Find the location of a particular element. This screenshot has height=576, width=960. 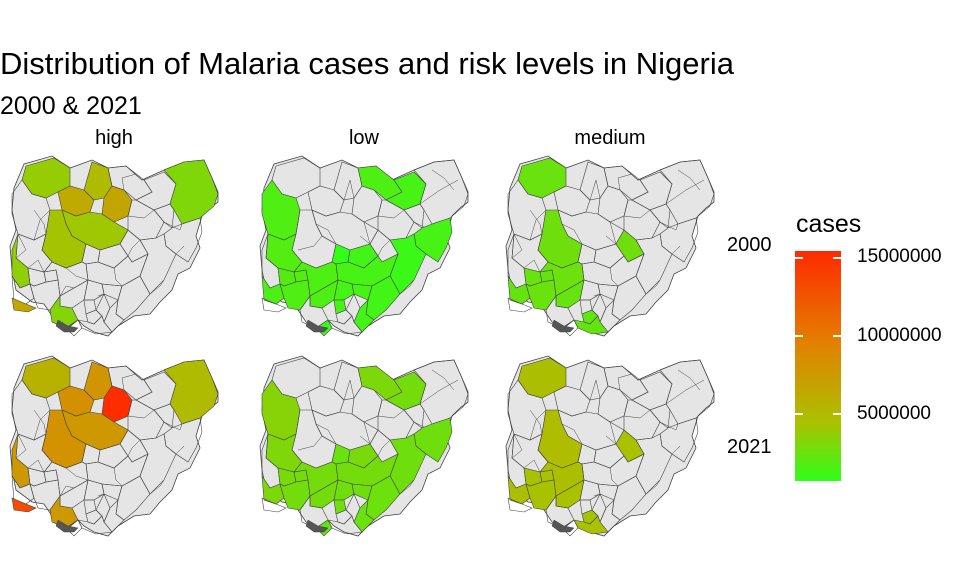

row-label-2000: 2000 is located at coordinates (749, 245).